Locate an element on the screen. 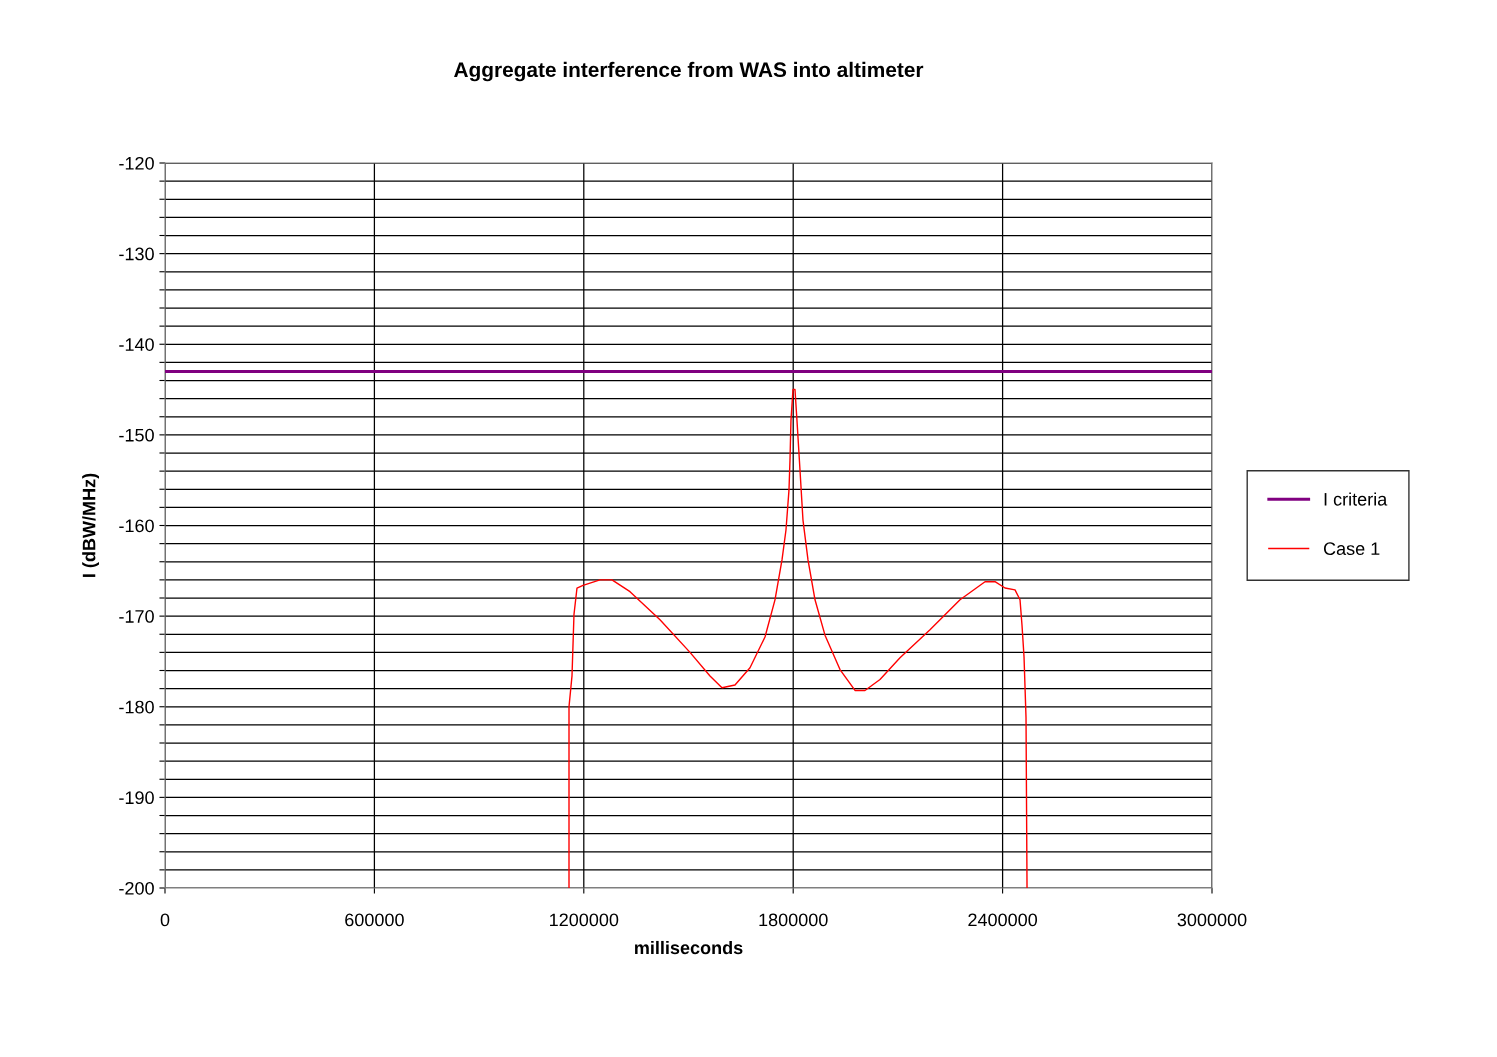  x-axis-title: milliseconds is located at coordinates (689, 947).